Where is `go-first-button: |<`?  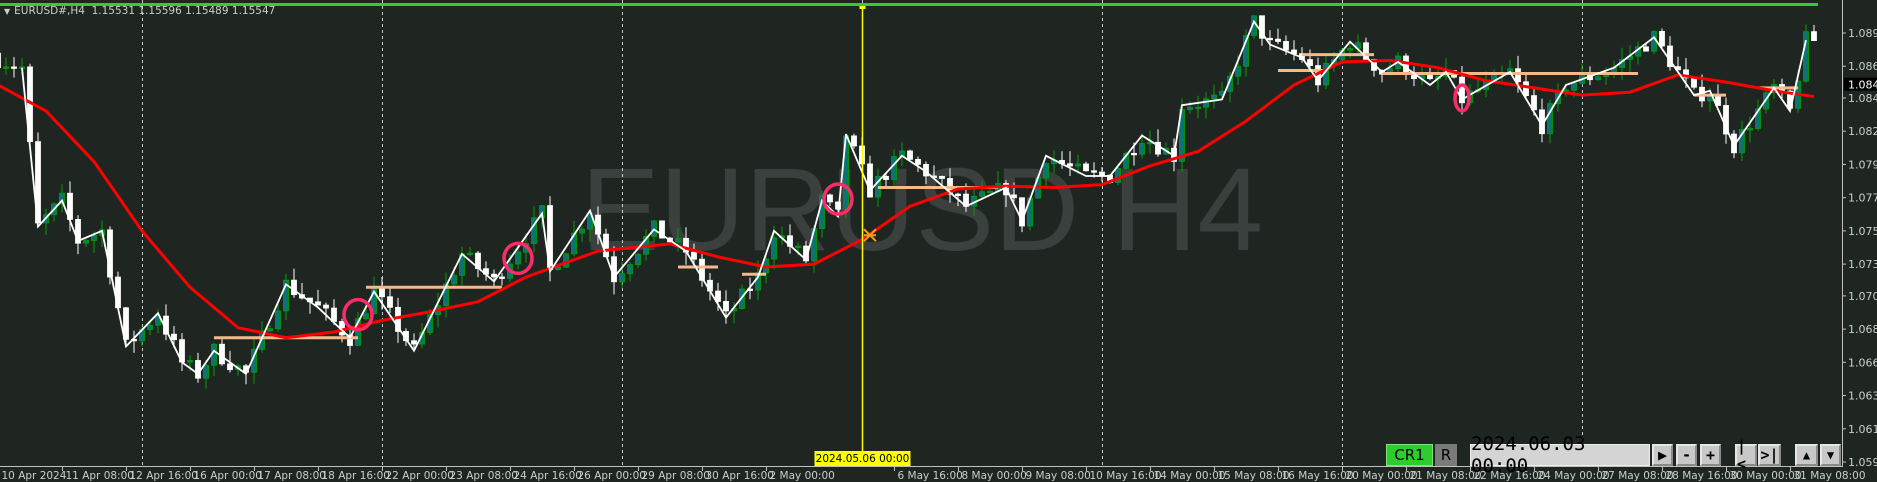 go-first-button: |< is located at coordinates (1746, 455).